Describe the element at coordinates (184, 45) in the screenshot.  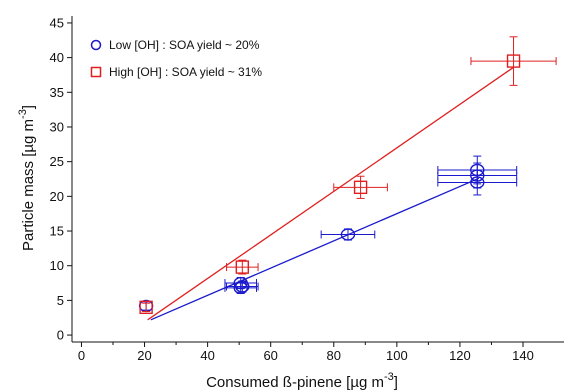
I see `legend-label-low-oh: Low [OH] : SOA yield ~ 20%` at that location.